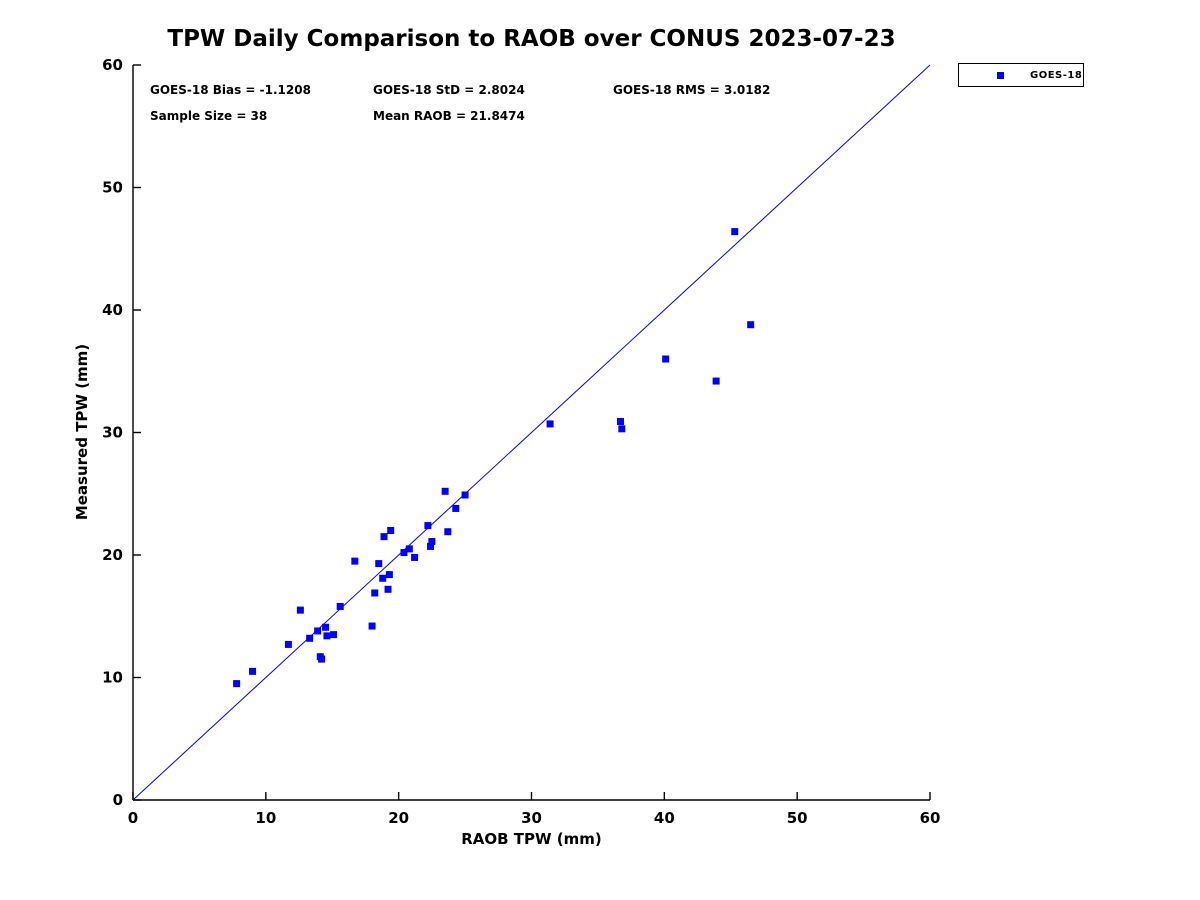 The image size is (1200, 900). I want to click on stat-rms: GOES-18 RMS = 3.0182, so click(692, 90).